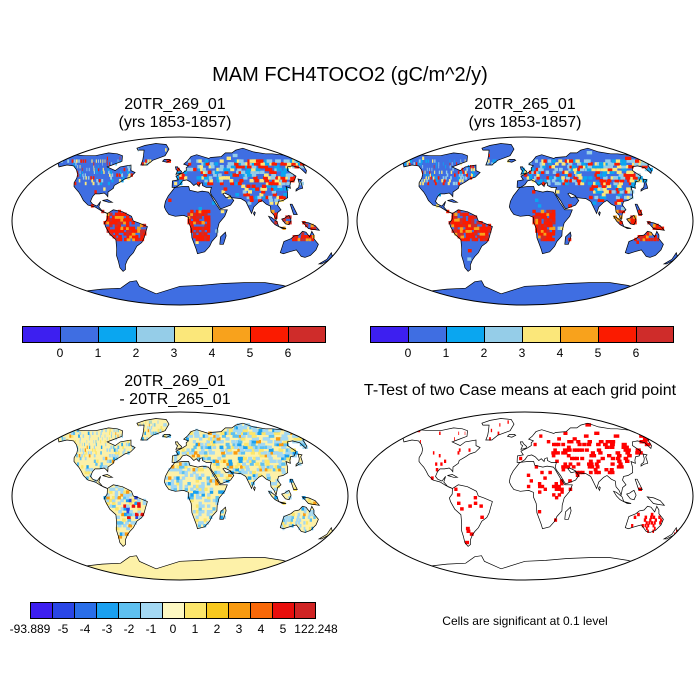 Image resolution: width=700 pixels, height=700 pixels. I want to click on panel-2-title-line1: 20TR_265_01, so click(525, 104).